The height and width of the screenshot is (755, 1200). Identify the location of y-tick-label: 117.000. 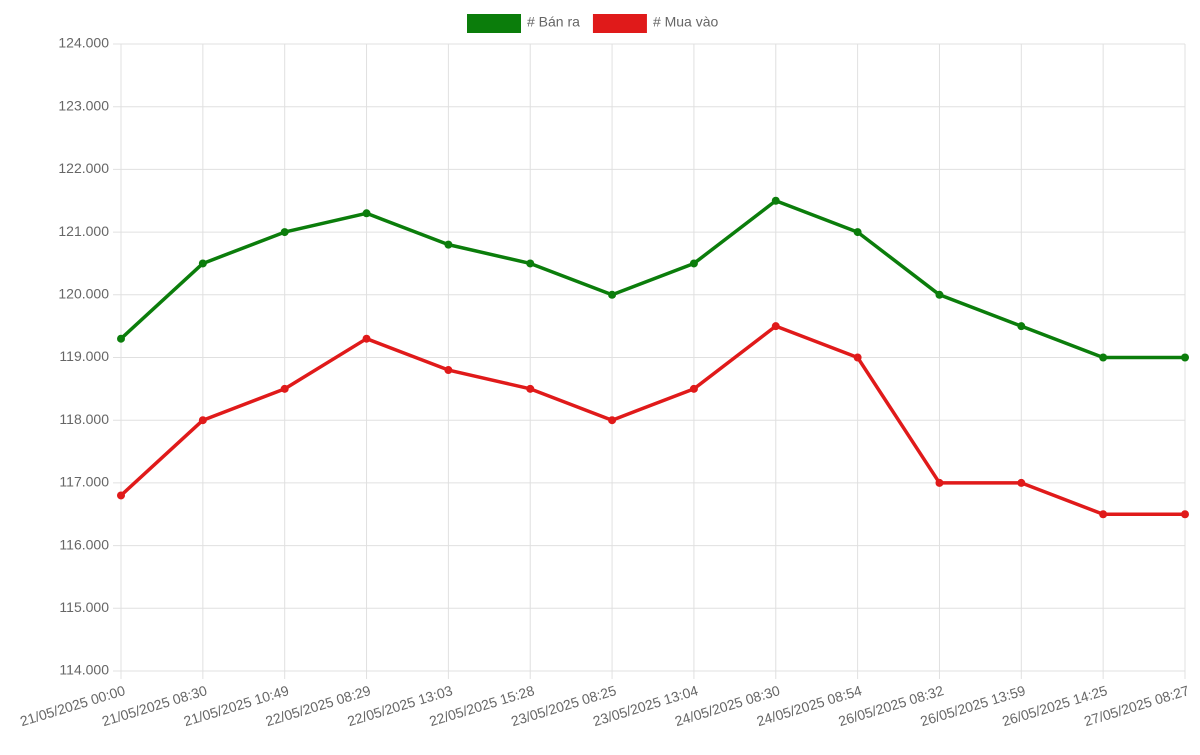
(84, 482).